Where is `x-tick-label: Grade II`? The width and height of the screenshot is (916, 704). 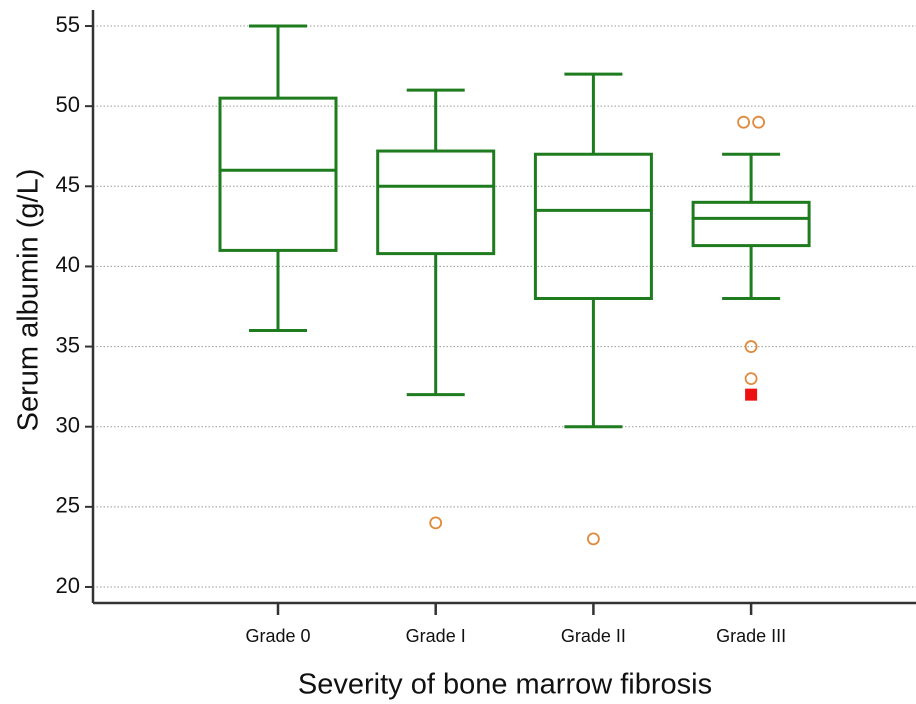
x-tick-label: Grade II is located at coordinates (593, 636).